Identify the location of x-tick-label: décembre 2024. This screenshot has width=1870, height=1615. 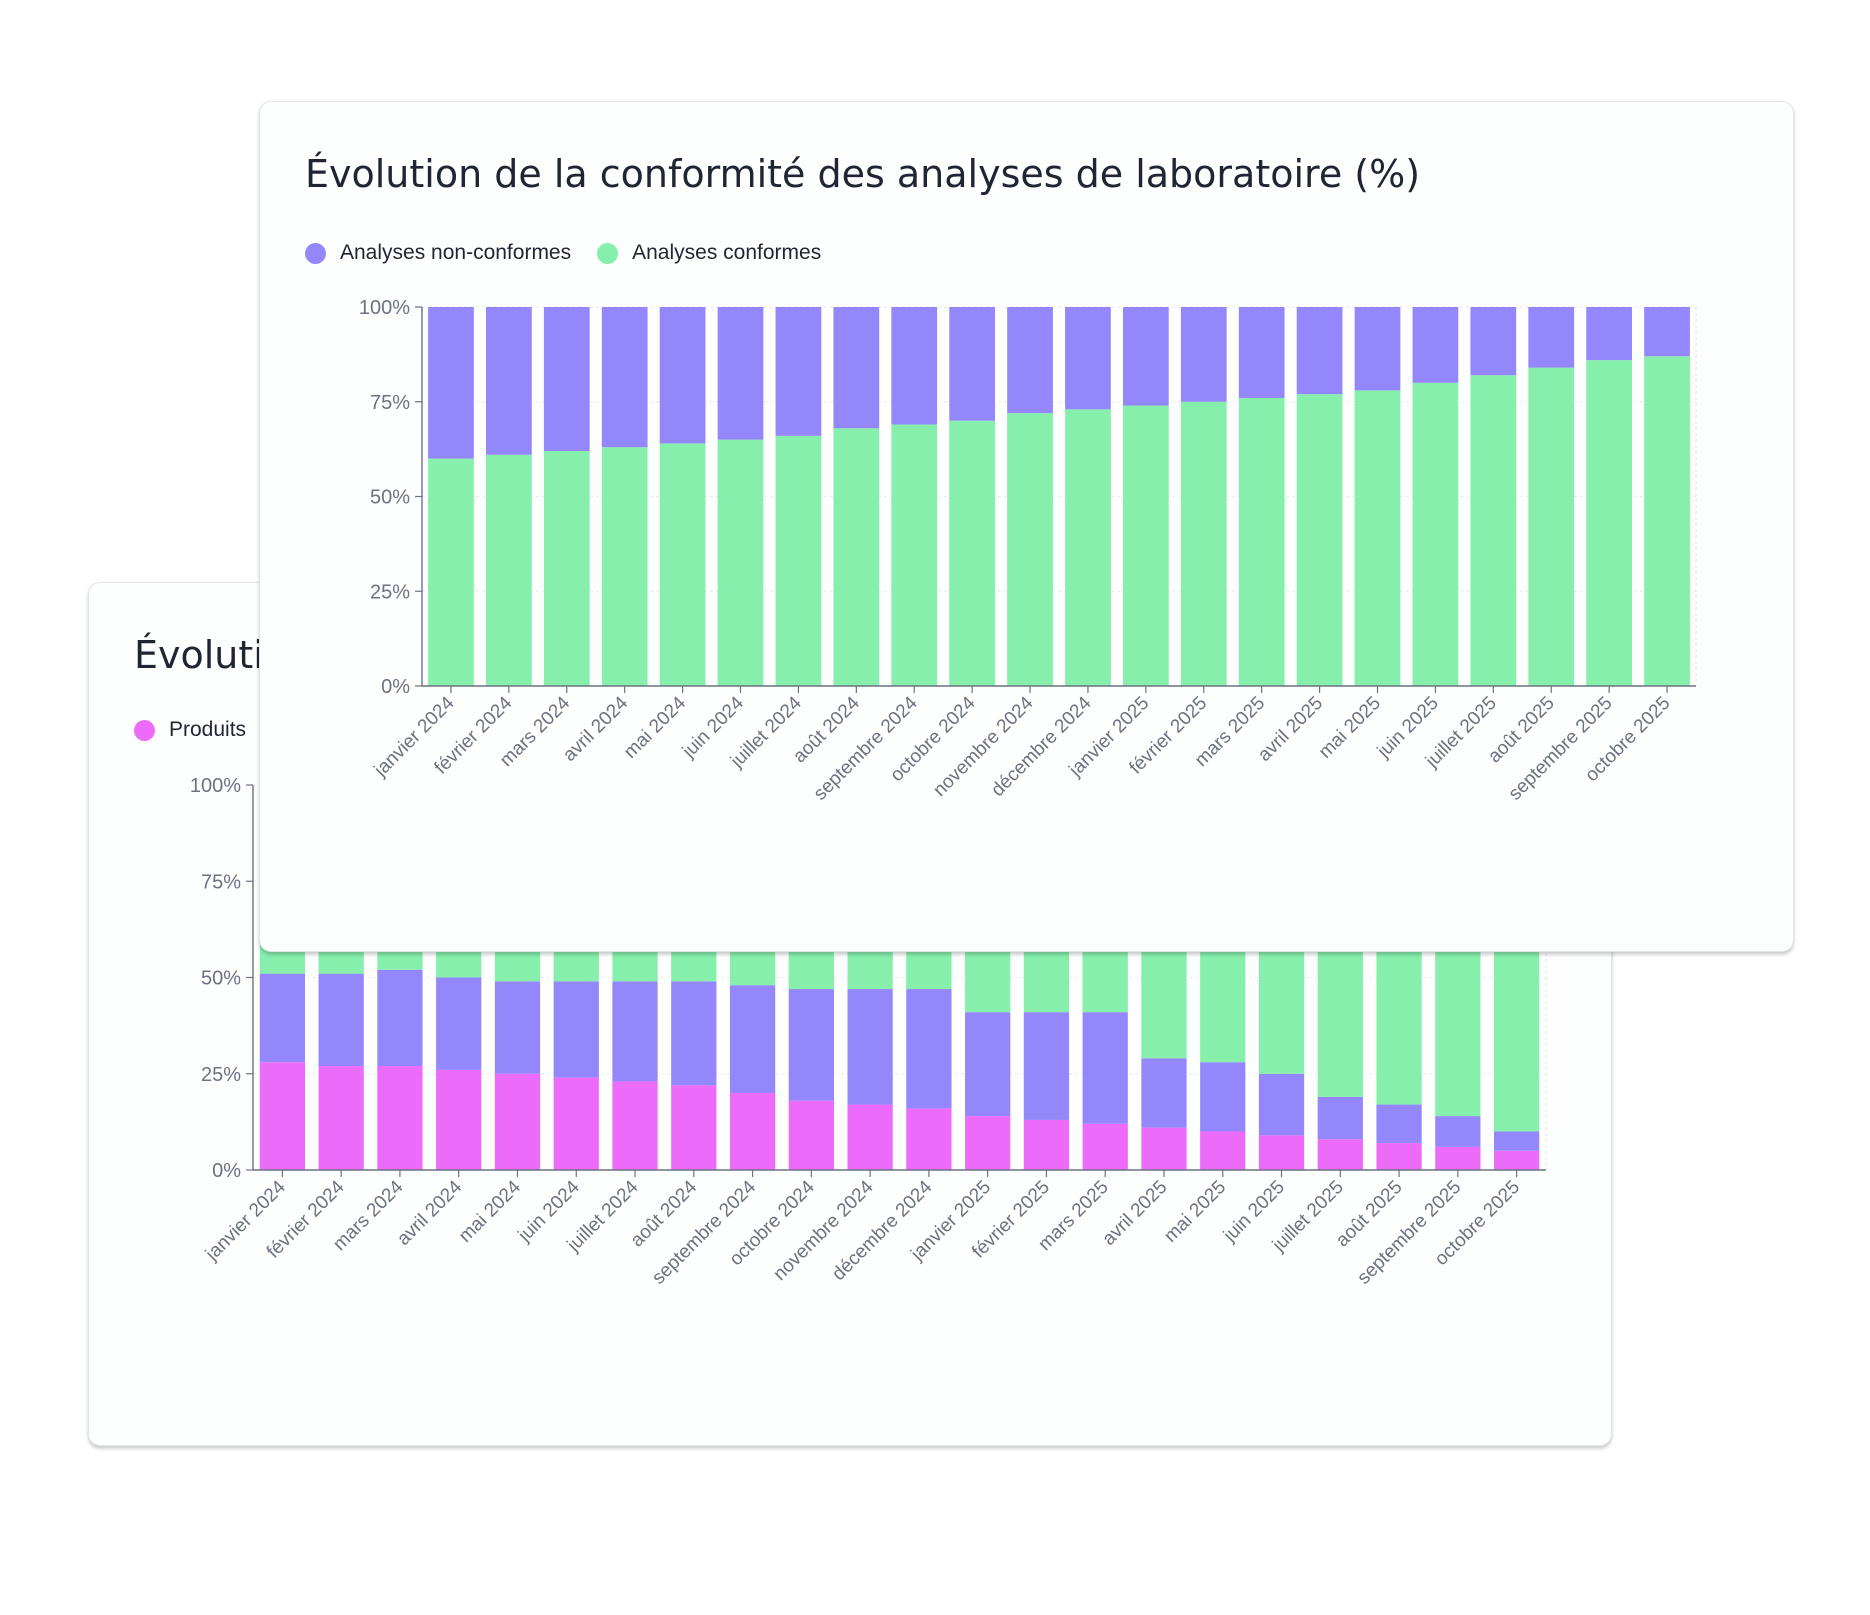
(882, 1230).